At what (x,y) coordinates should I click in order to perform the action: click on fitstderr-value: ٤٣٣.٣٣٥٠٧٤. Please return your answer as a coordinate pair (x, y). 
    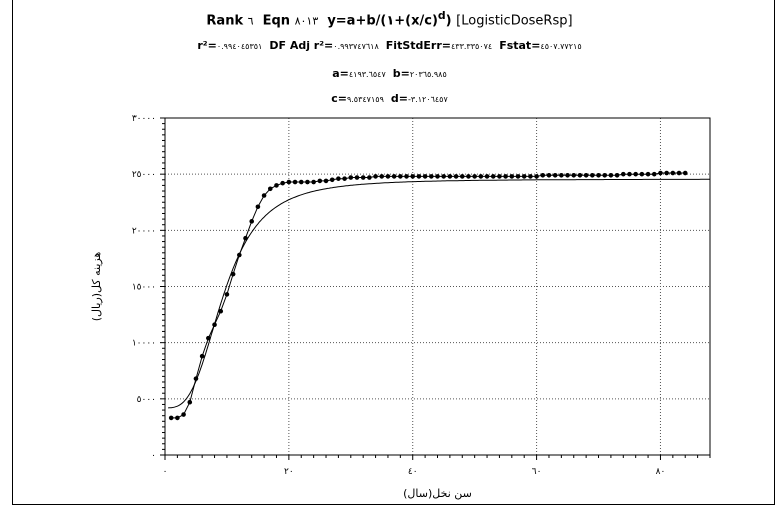
    Looking at the image, I should click on (471, 46).